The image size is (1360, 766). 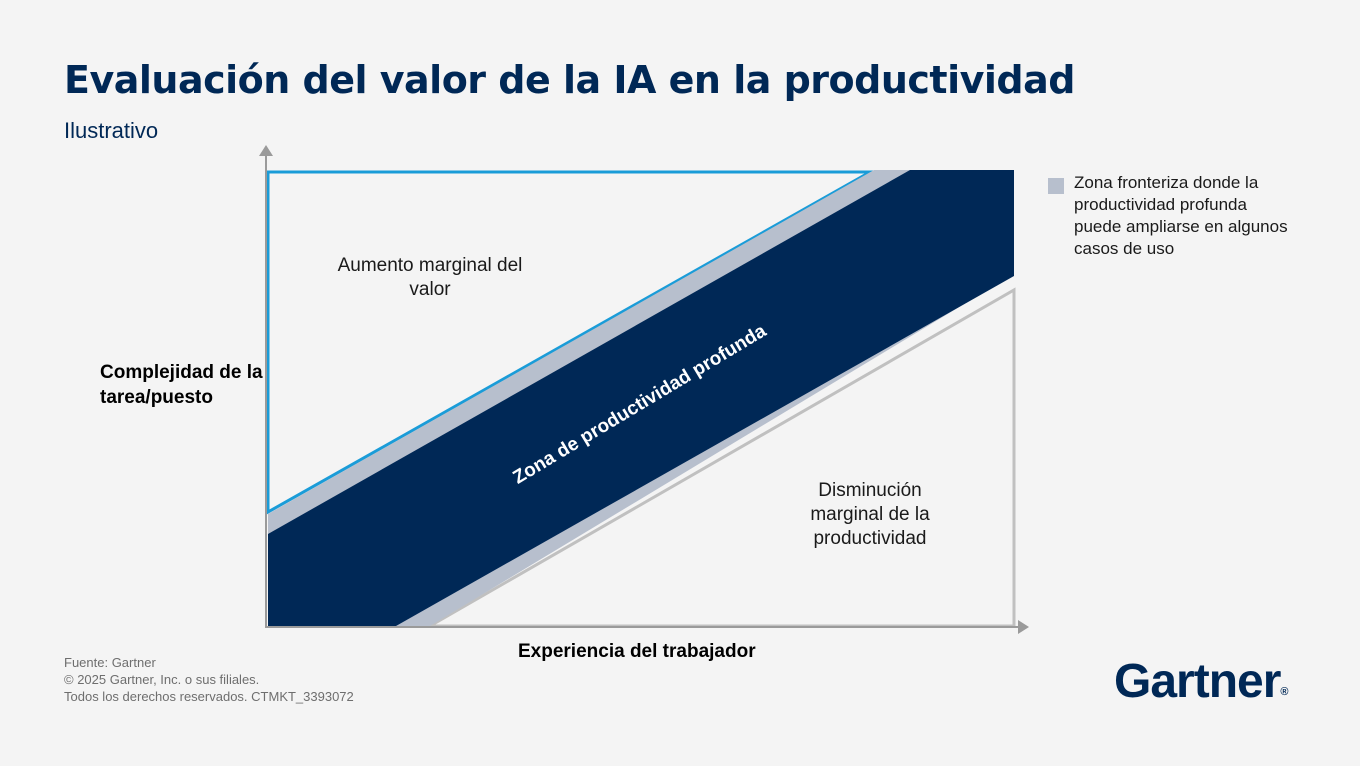 What do you see at coordinates (110, 662) in the screenshot?
I see `footer-source: Fuente: Gartner` at bounding box center [110, 662].